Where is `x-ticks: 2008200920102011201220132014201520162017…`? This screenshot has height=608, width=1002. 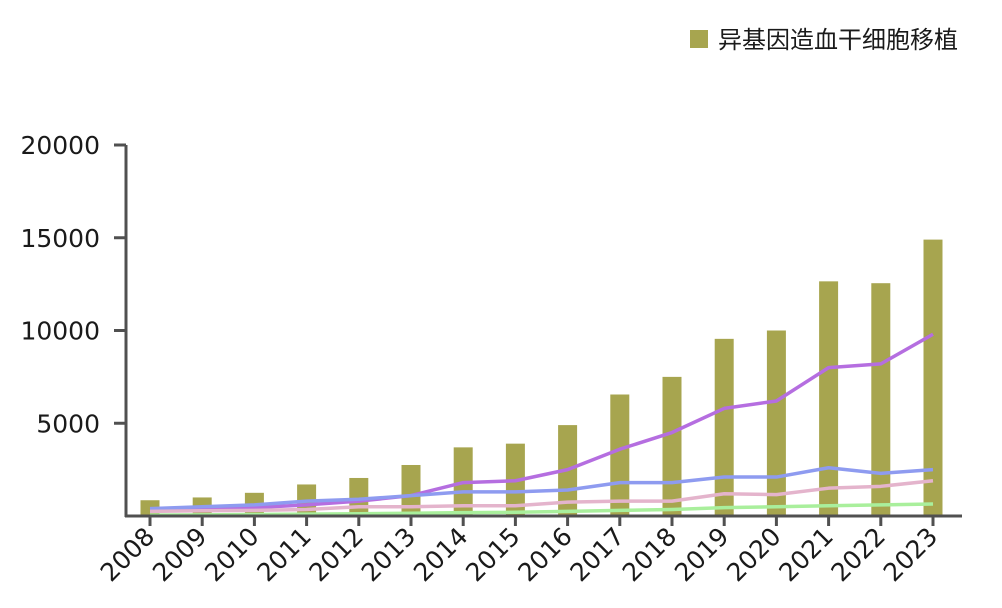
x-ticks: 2008200920102011201220132014201520162017… is located at coordinates (519, 551).